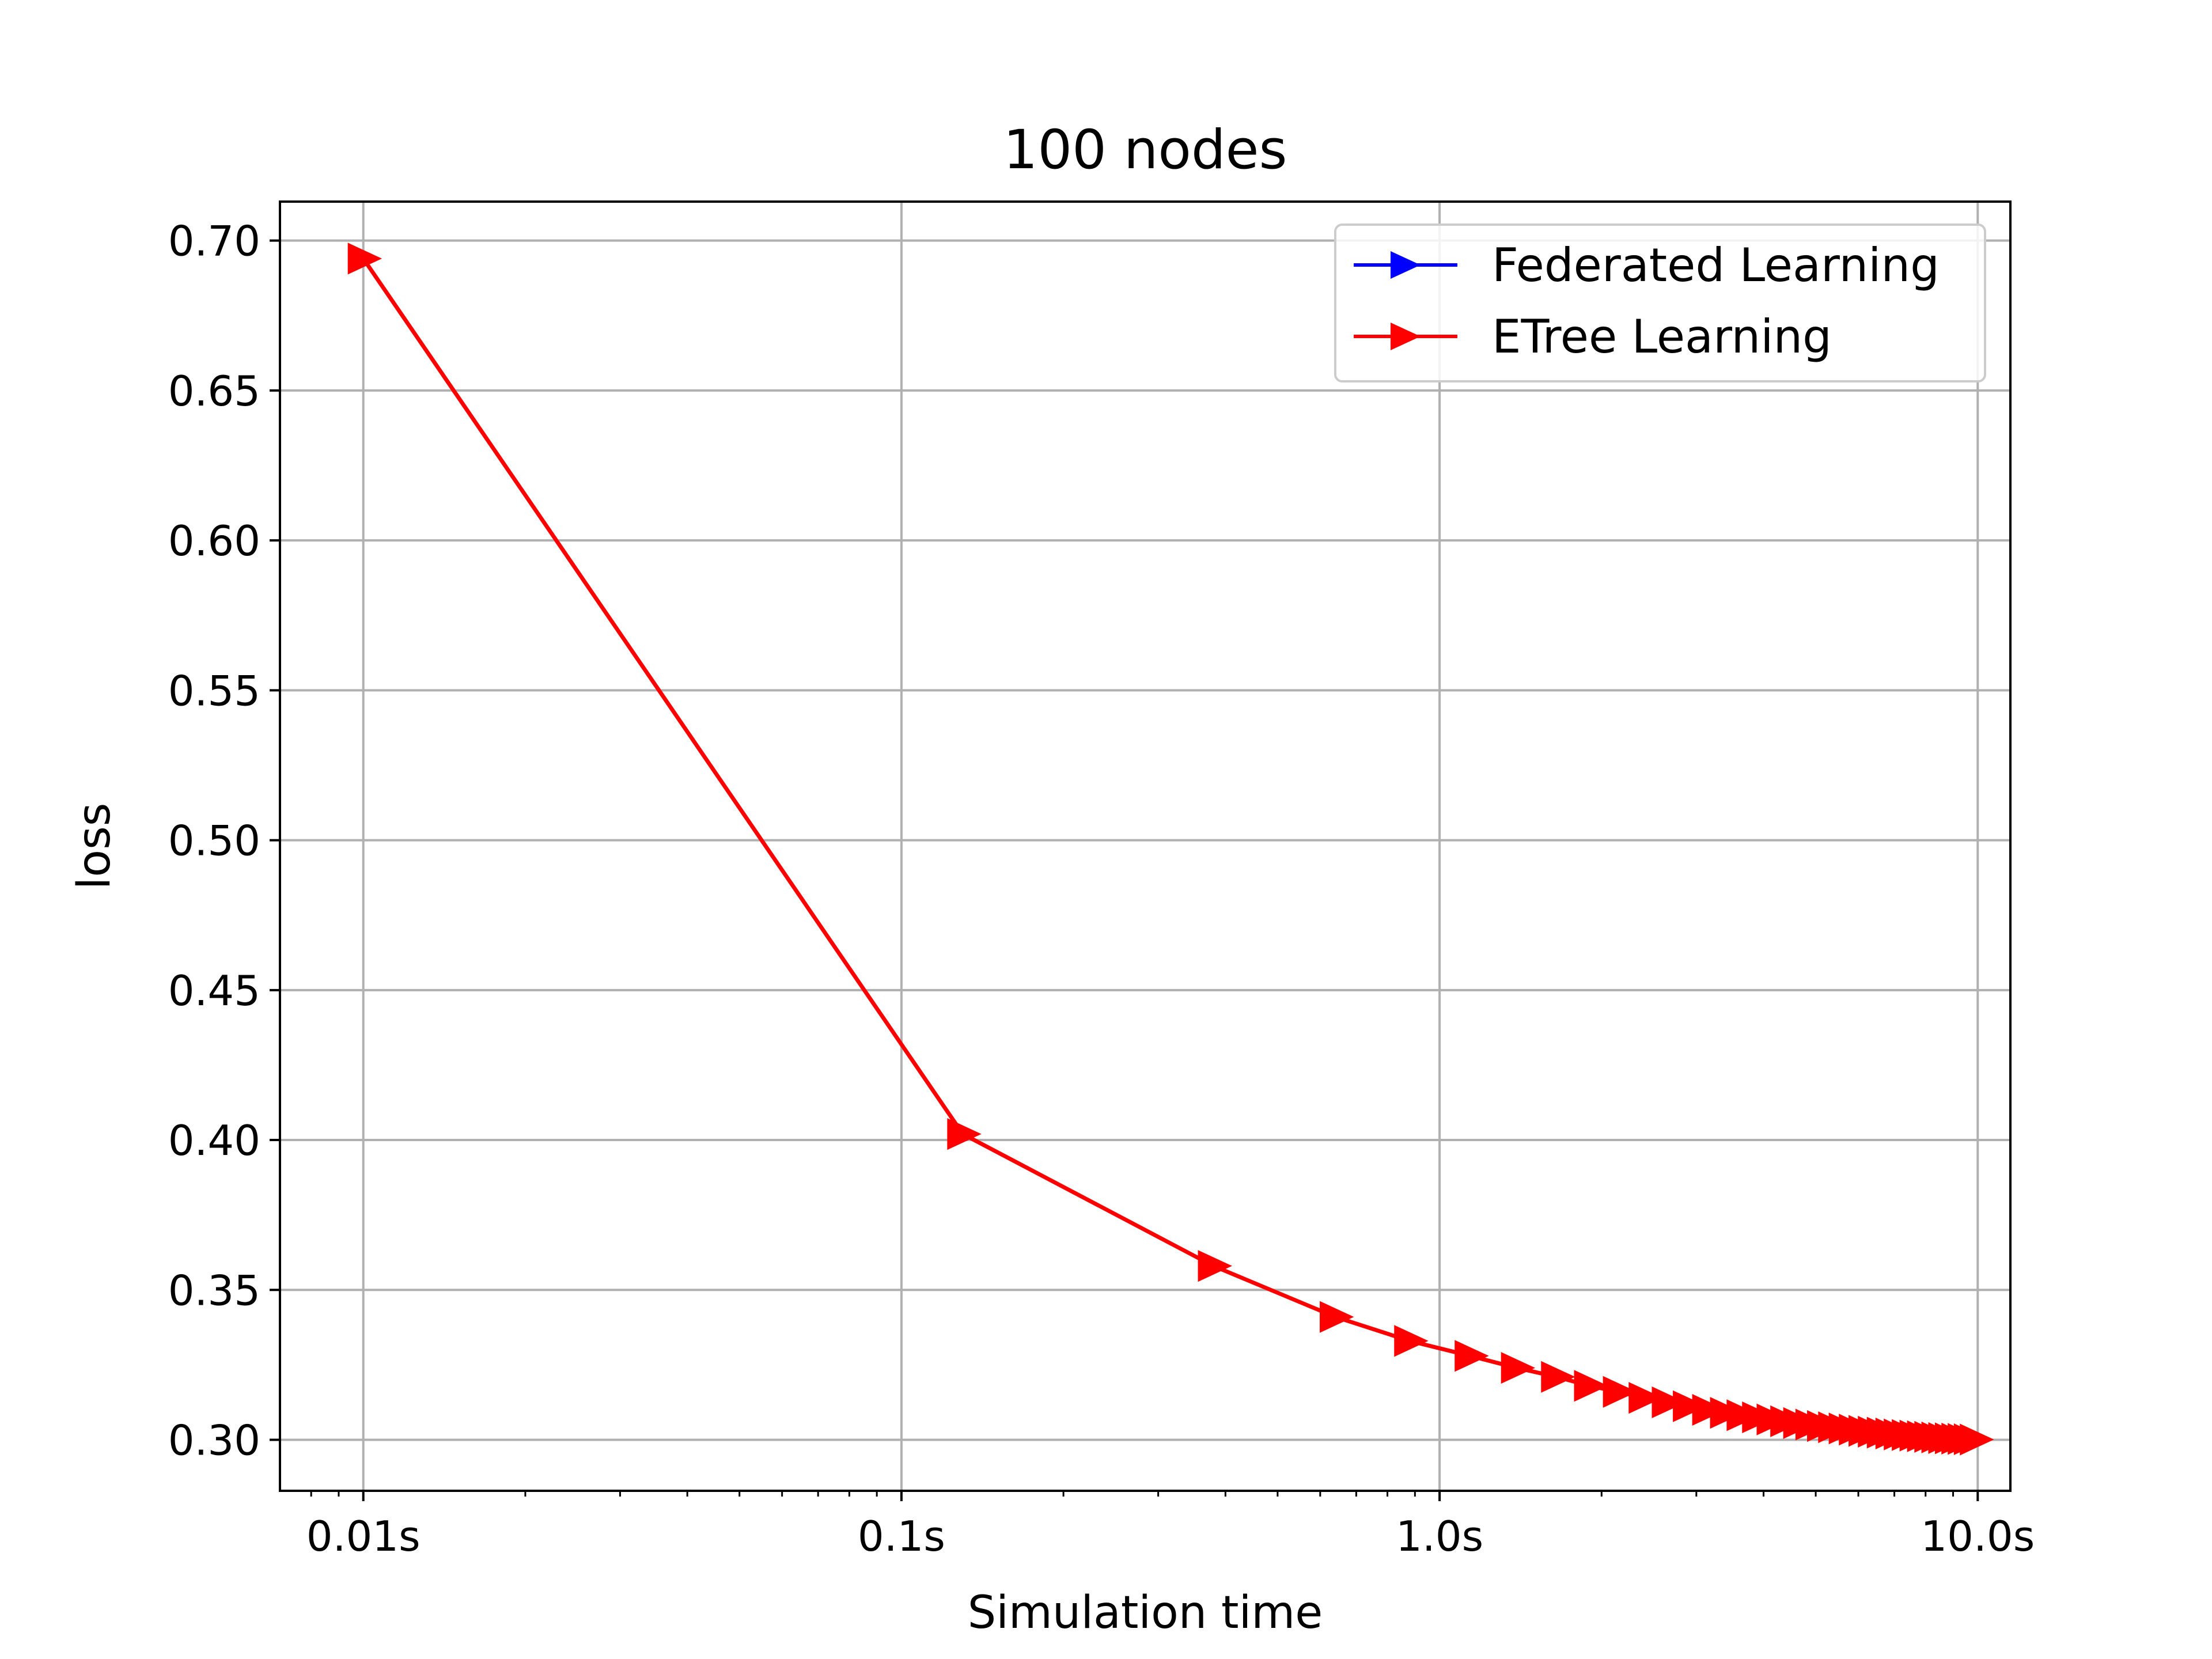 The image size is (2212, 1659). What do you see at coordinates (1978, 1536) in the screenshot?
I see `x-tick-label: 10.0s` at bounding box center [1978, 1536].